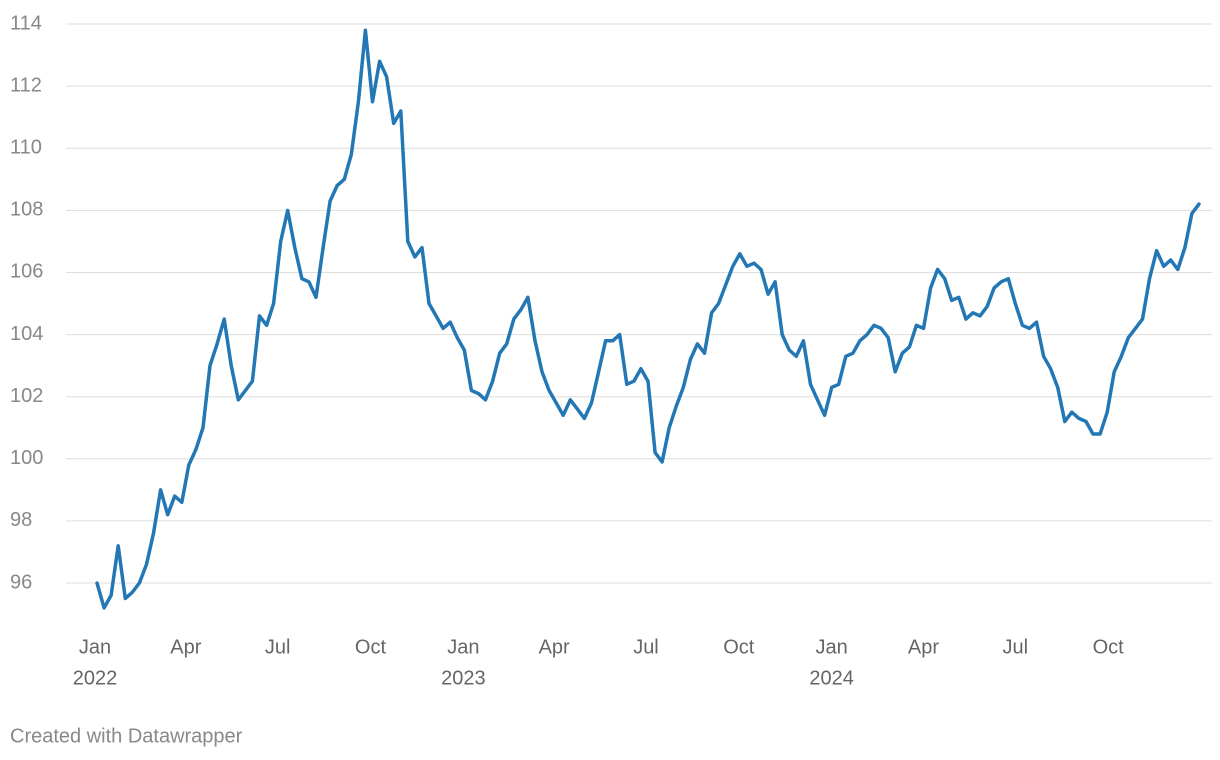  Describe the element at coordinates (26, 23) in the screenshot. I see `y-tick-label: 114` at that location.